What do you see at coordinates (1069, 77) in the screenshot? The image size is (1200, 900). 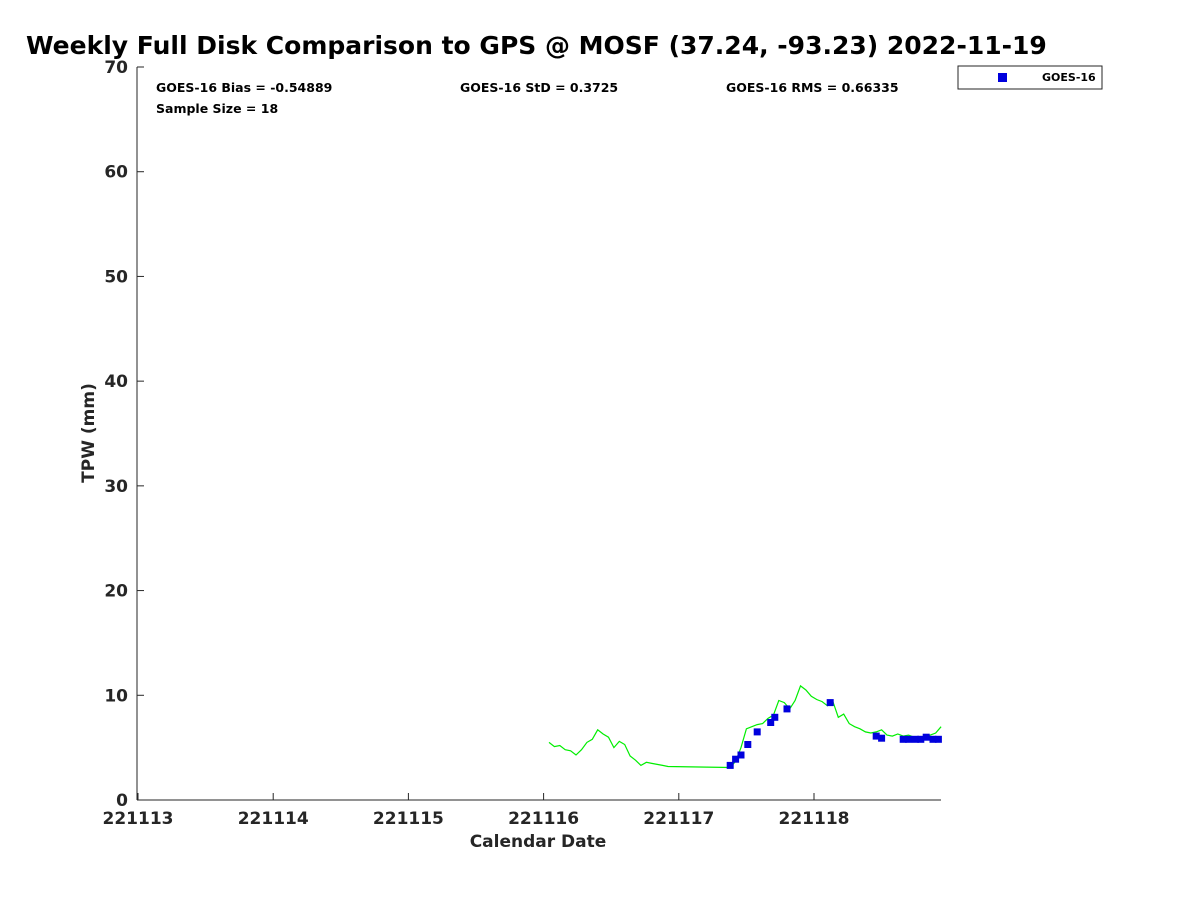 I see `legend-label-goes16: GOES-16` at bounding box center [1069, 77].